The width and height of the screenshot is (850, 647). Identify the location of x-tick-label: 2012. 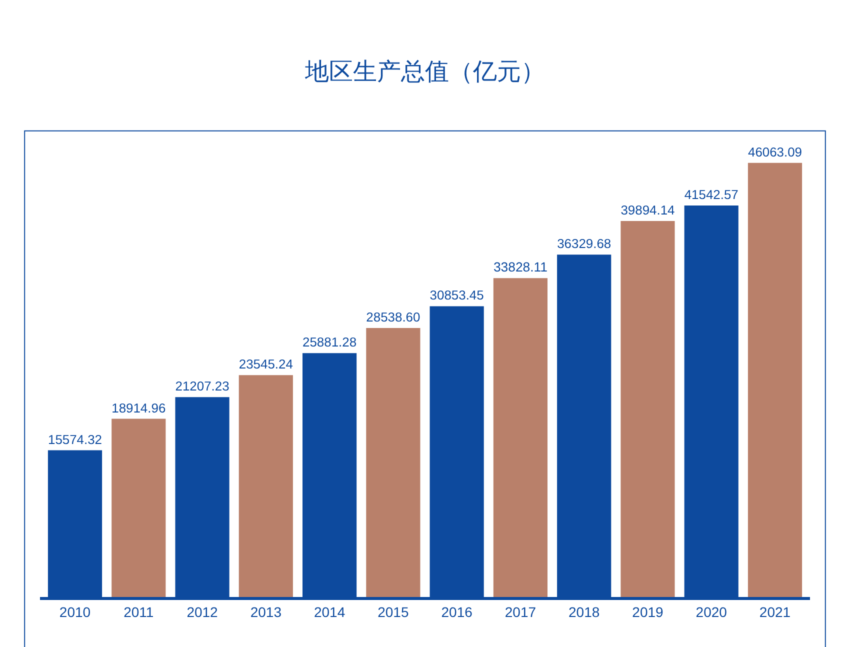
(202, 612).